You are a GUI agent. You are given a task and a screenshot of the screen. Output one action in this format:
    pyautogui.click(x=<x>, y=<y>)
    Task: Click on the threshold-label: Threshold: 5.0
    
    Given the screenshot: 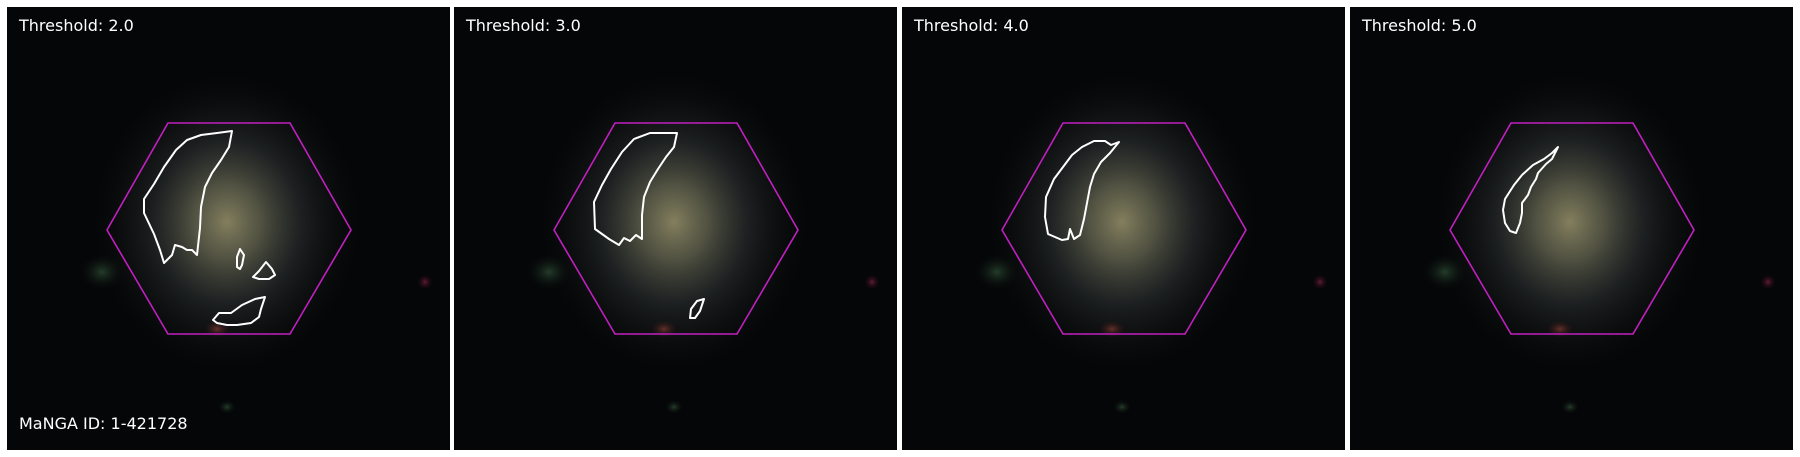 What is the action you would take?
    pyautogui.click(x=1419, y=25)
    